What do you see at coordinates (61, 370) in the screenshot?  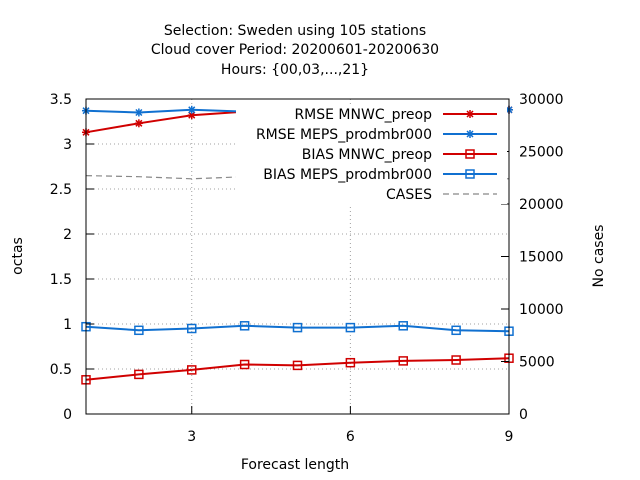 I see `y-tick-label: 0.5` at bounding box center [61, 370].